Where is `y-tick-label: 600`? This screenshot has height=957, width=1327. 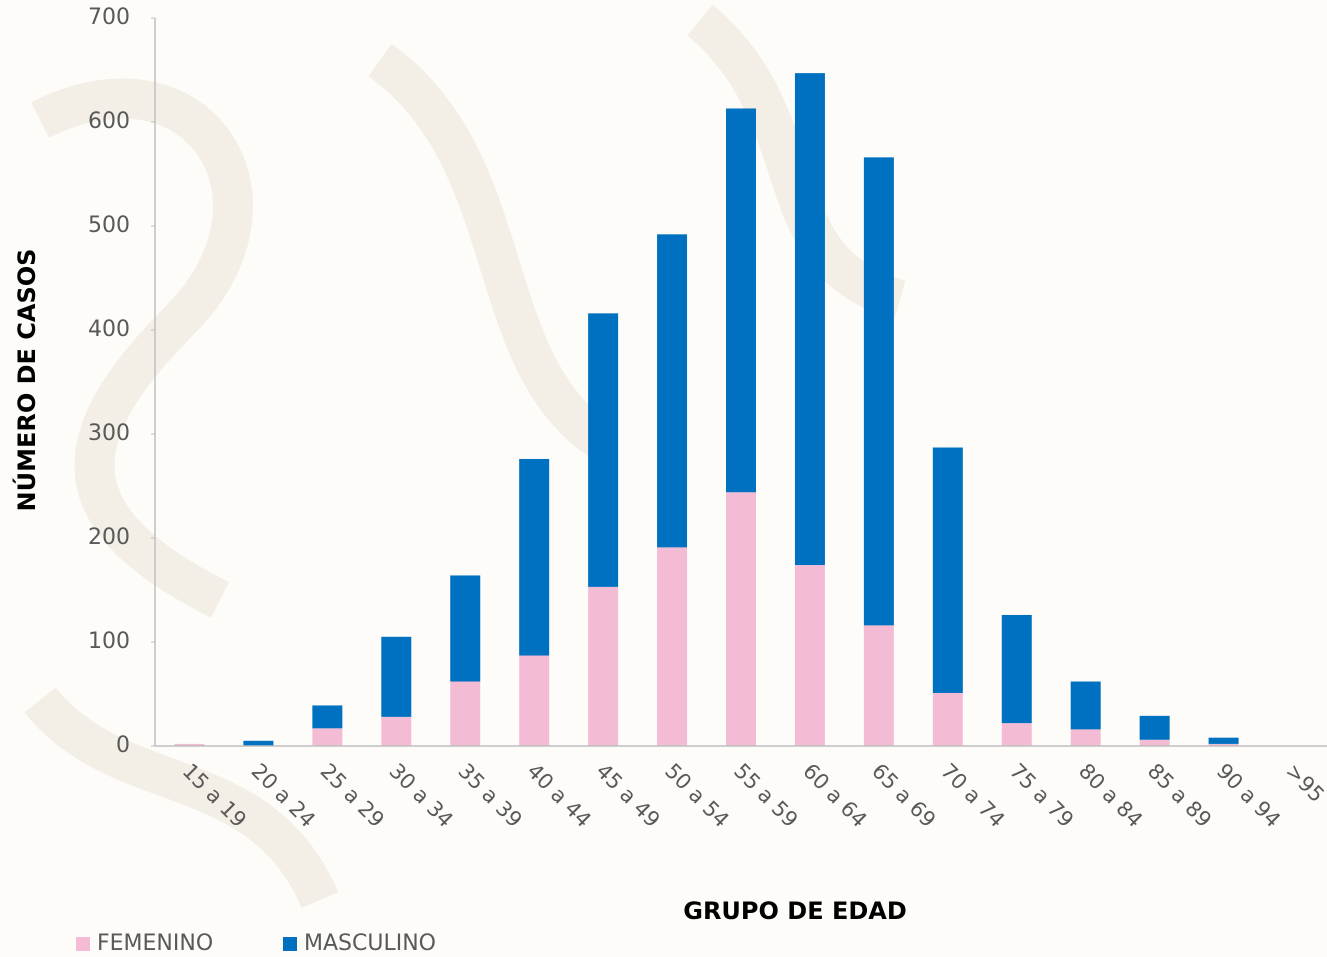 y-tick-label: 600 is located at coordinates (109, 121).